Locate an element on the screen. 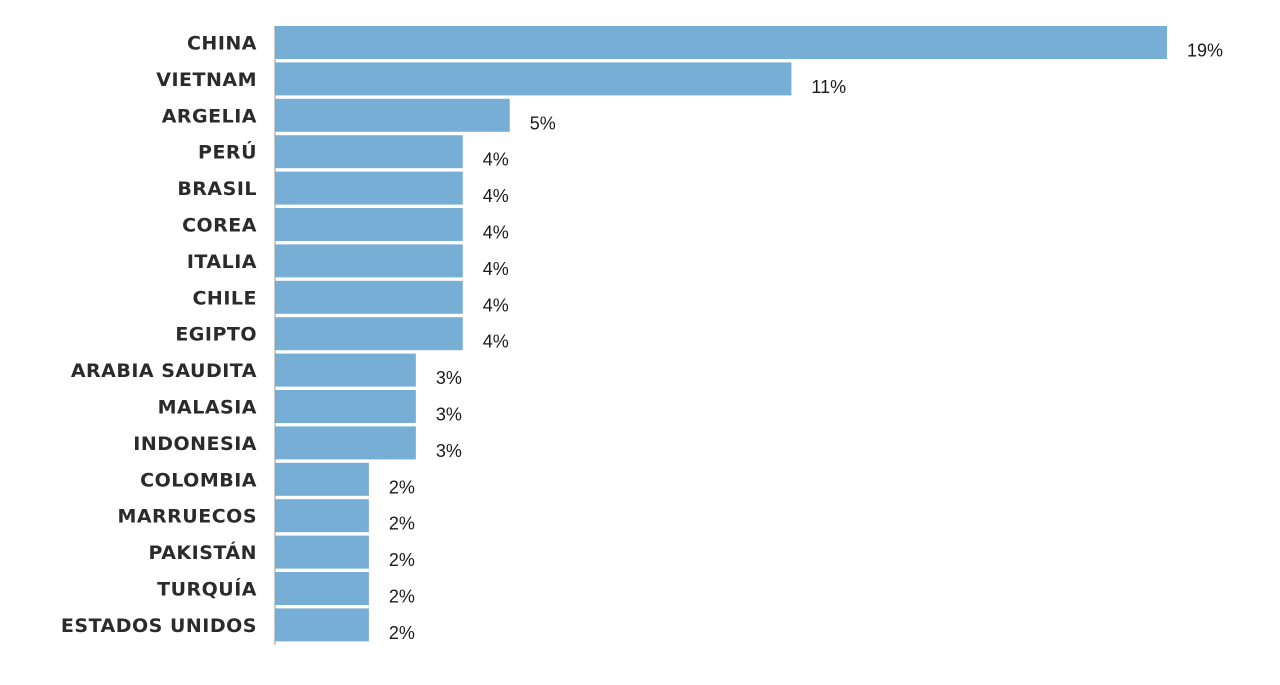 The image size is (1280, 685). category-label-turquia: TURQUÍA is located at coordinates (207, 589).